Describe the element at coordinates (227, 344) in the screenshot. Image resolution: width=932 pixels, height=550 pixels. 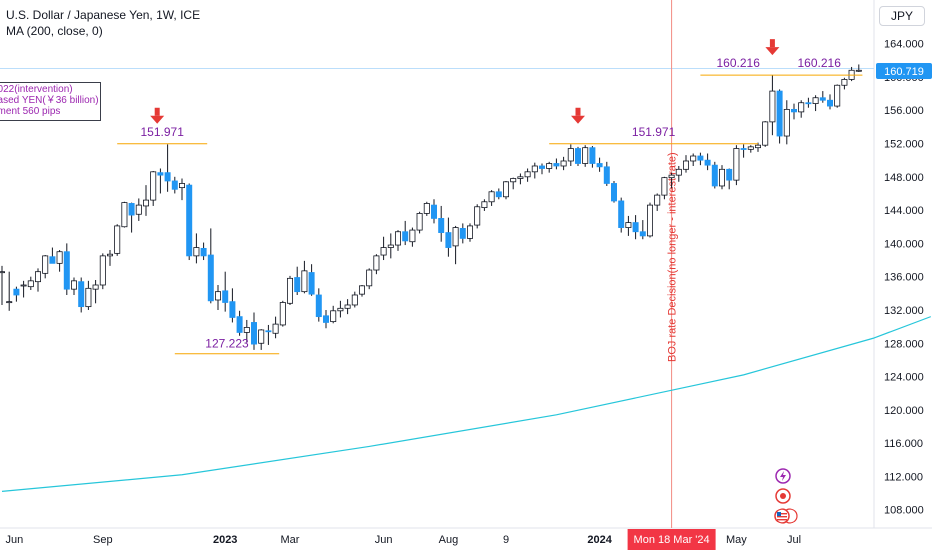
I see `price-annotation-label: 127.223` at that location.